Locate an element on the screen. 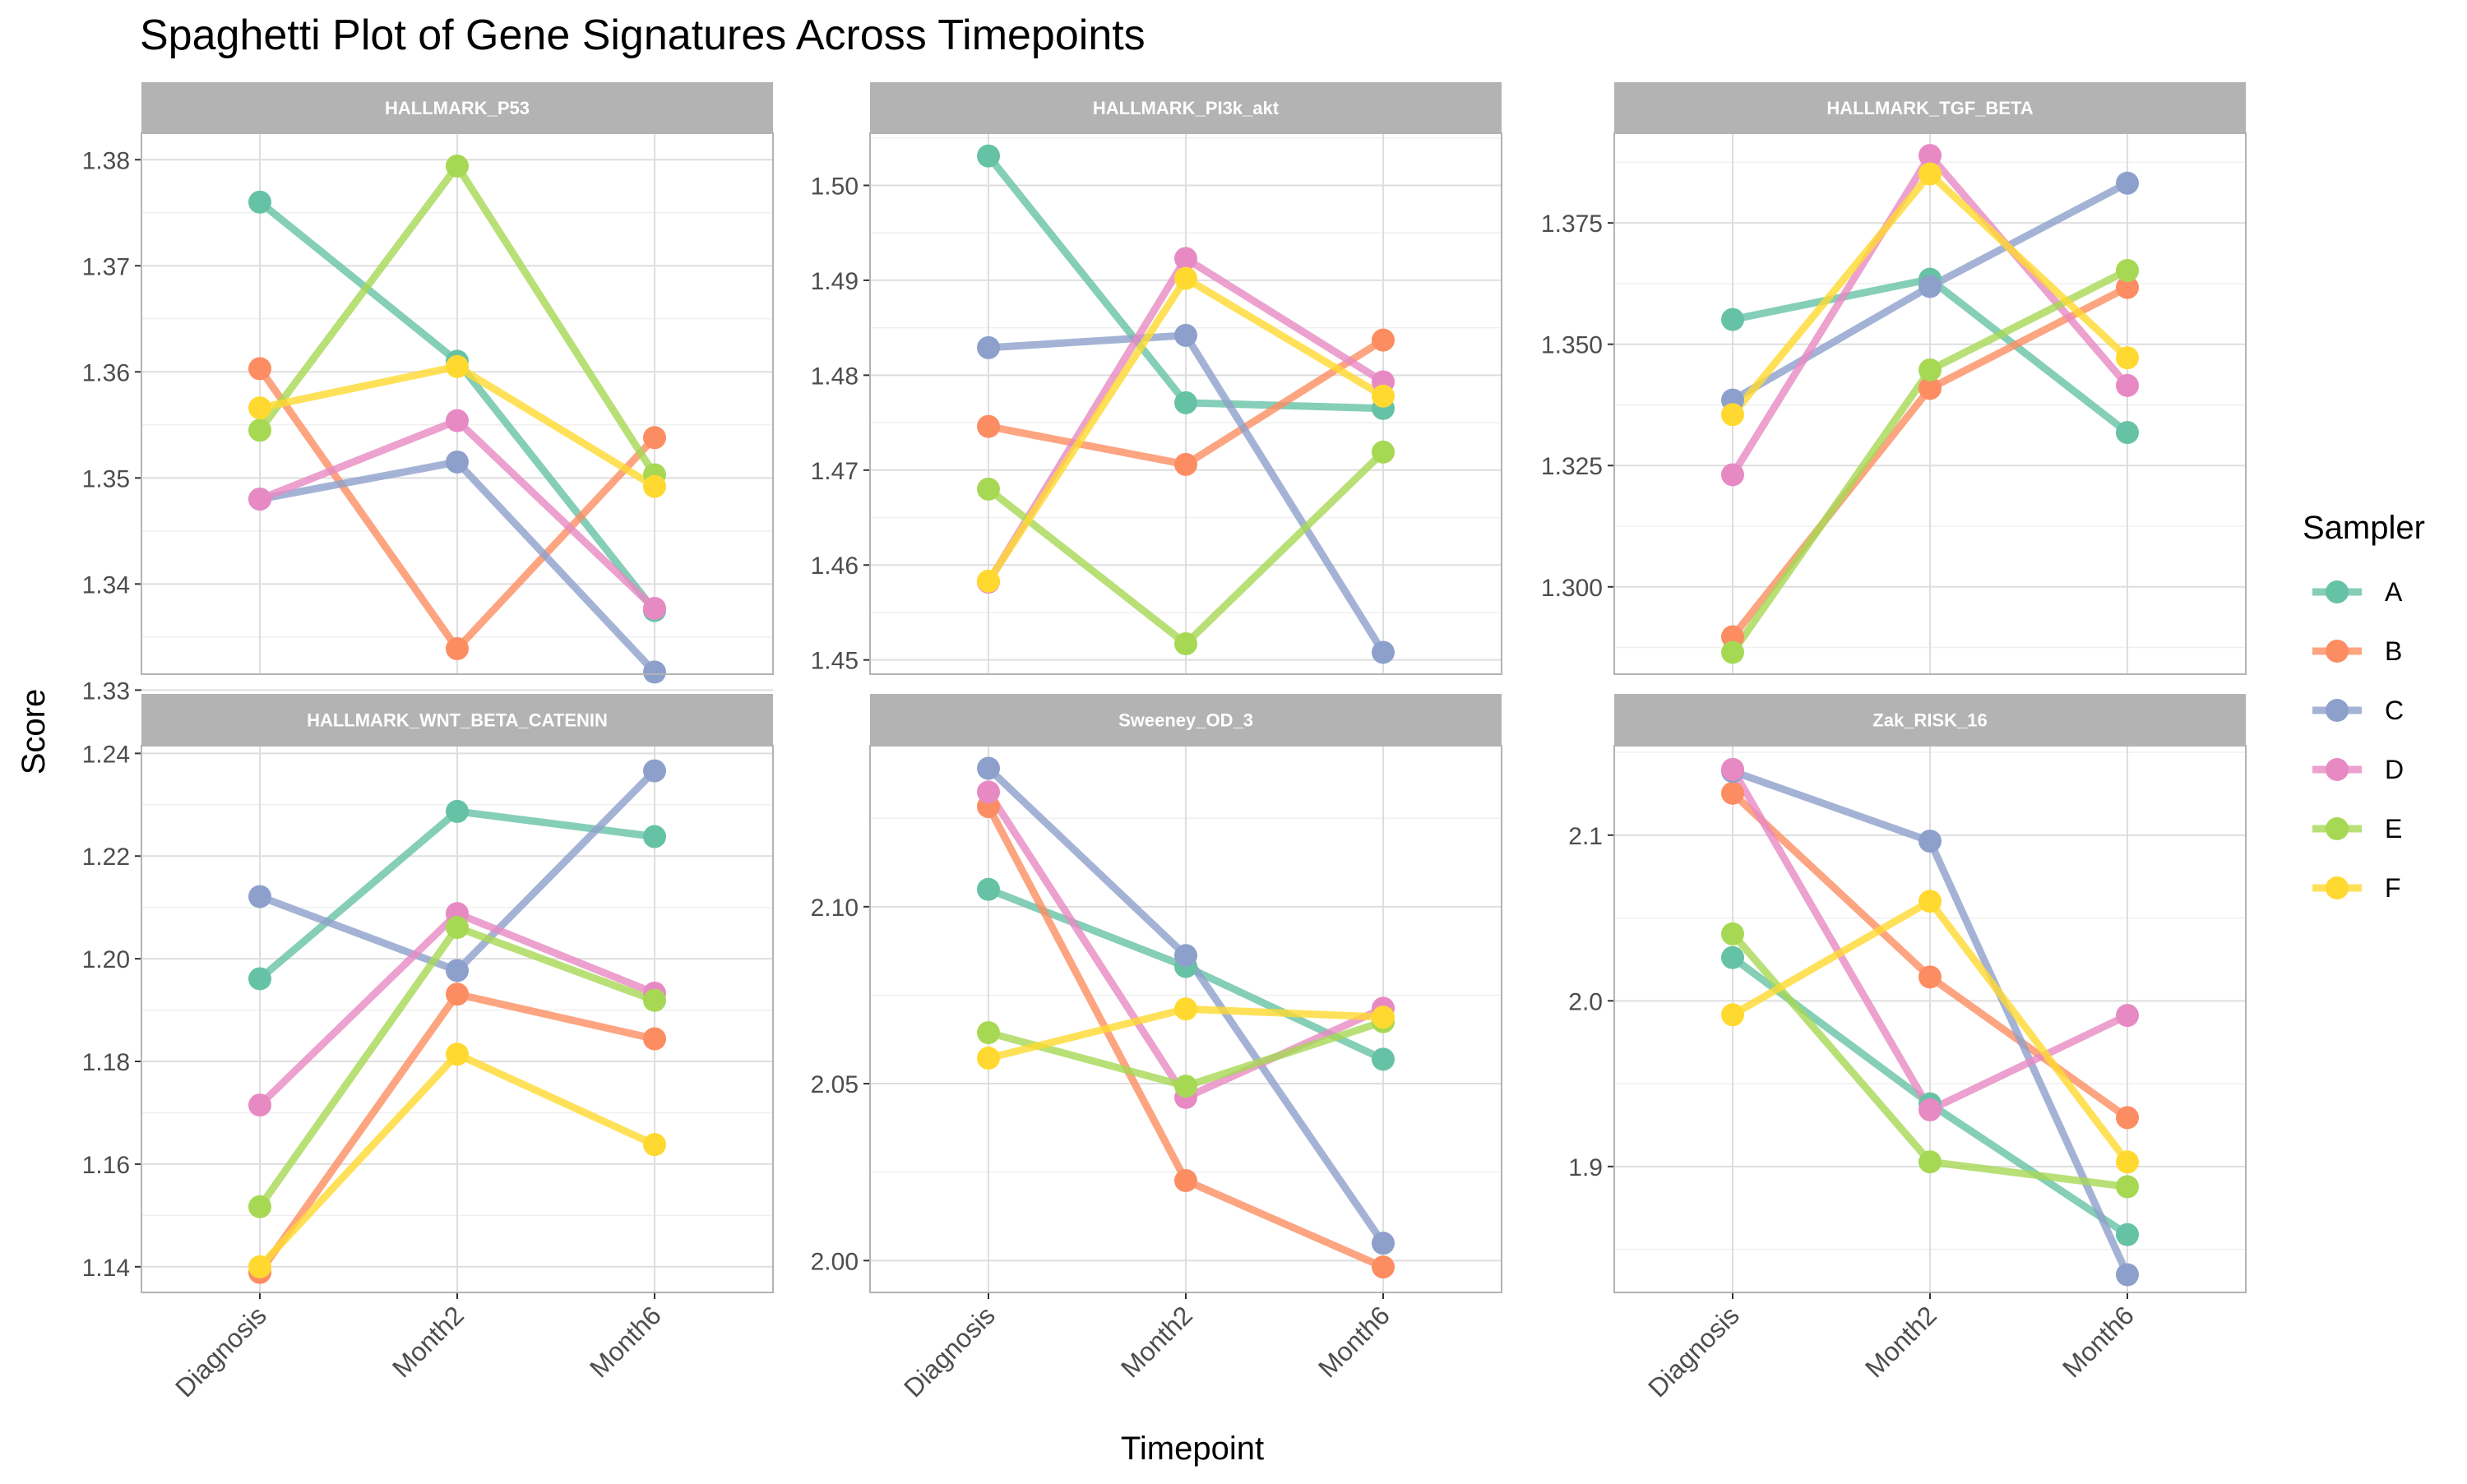 The height and width of the screenshot is (1484, 2467). y-tick-label: 1.35 is located at coordinates (106, 479).